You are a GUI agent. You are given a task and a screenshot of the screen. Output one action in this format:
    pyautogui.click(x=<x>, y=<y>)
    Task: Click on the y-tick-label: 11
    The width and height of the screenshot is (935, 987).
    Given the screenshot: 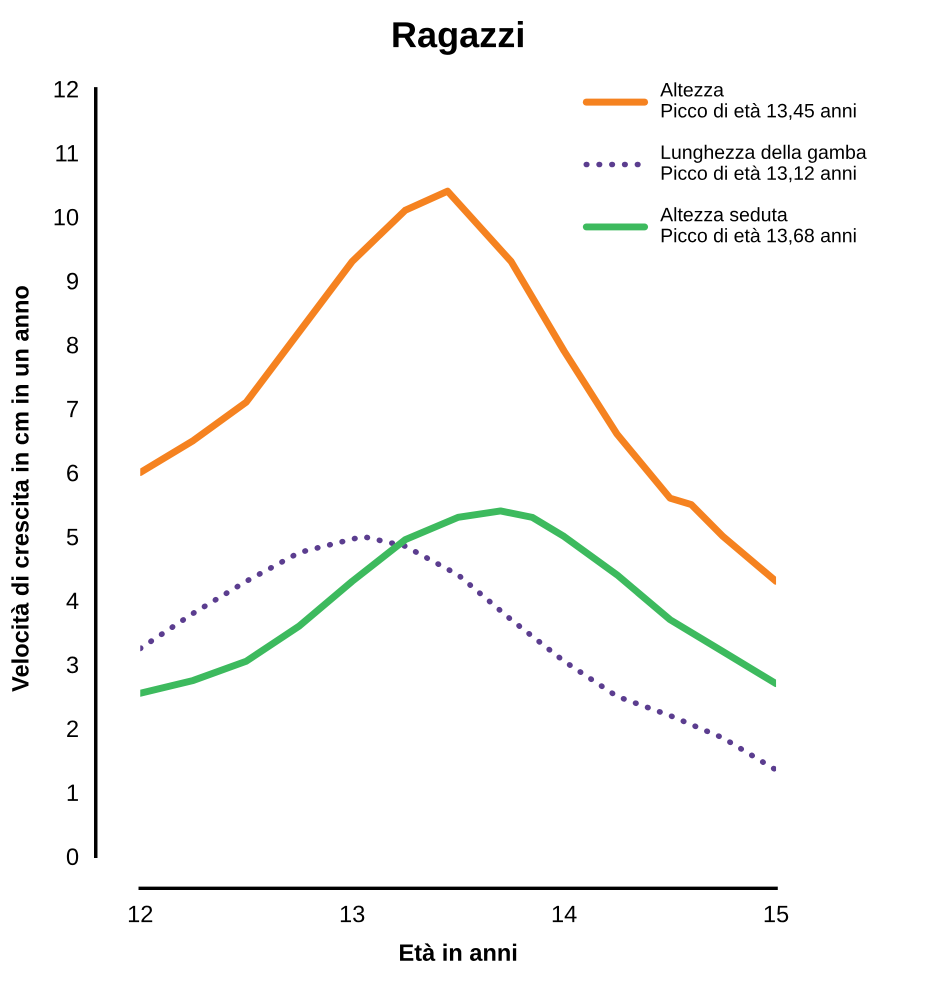 What is the action you would take?
    pyautogui.click(x=67, y=153)
    